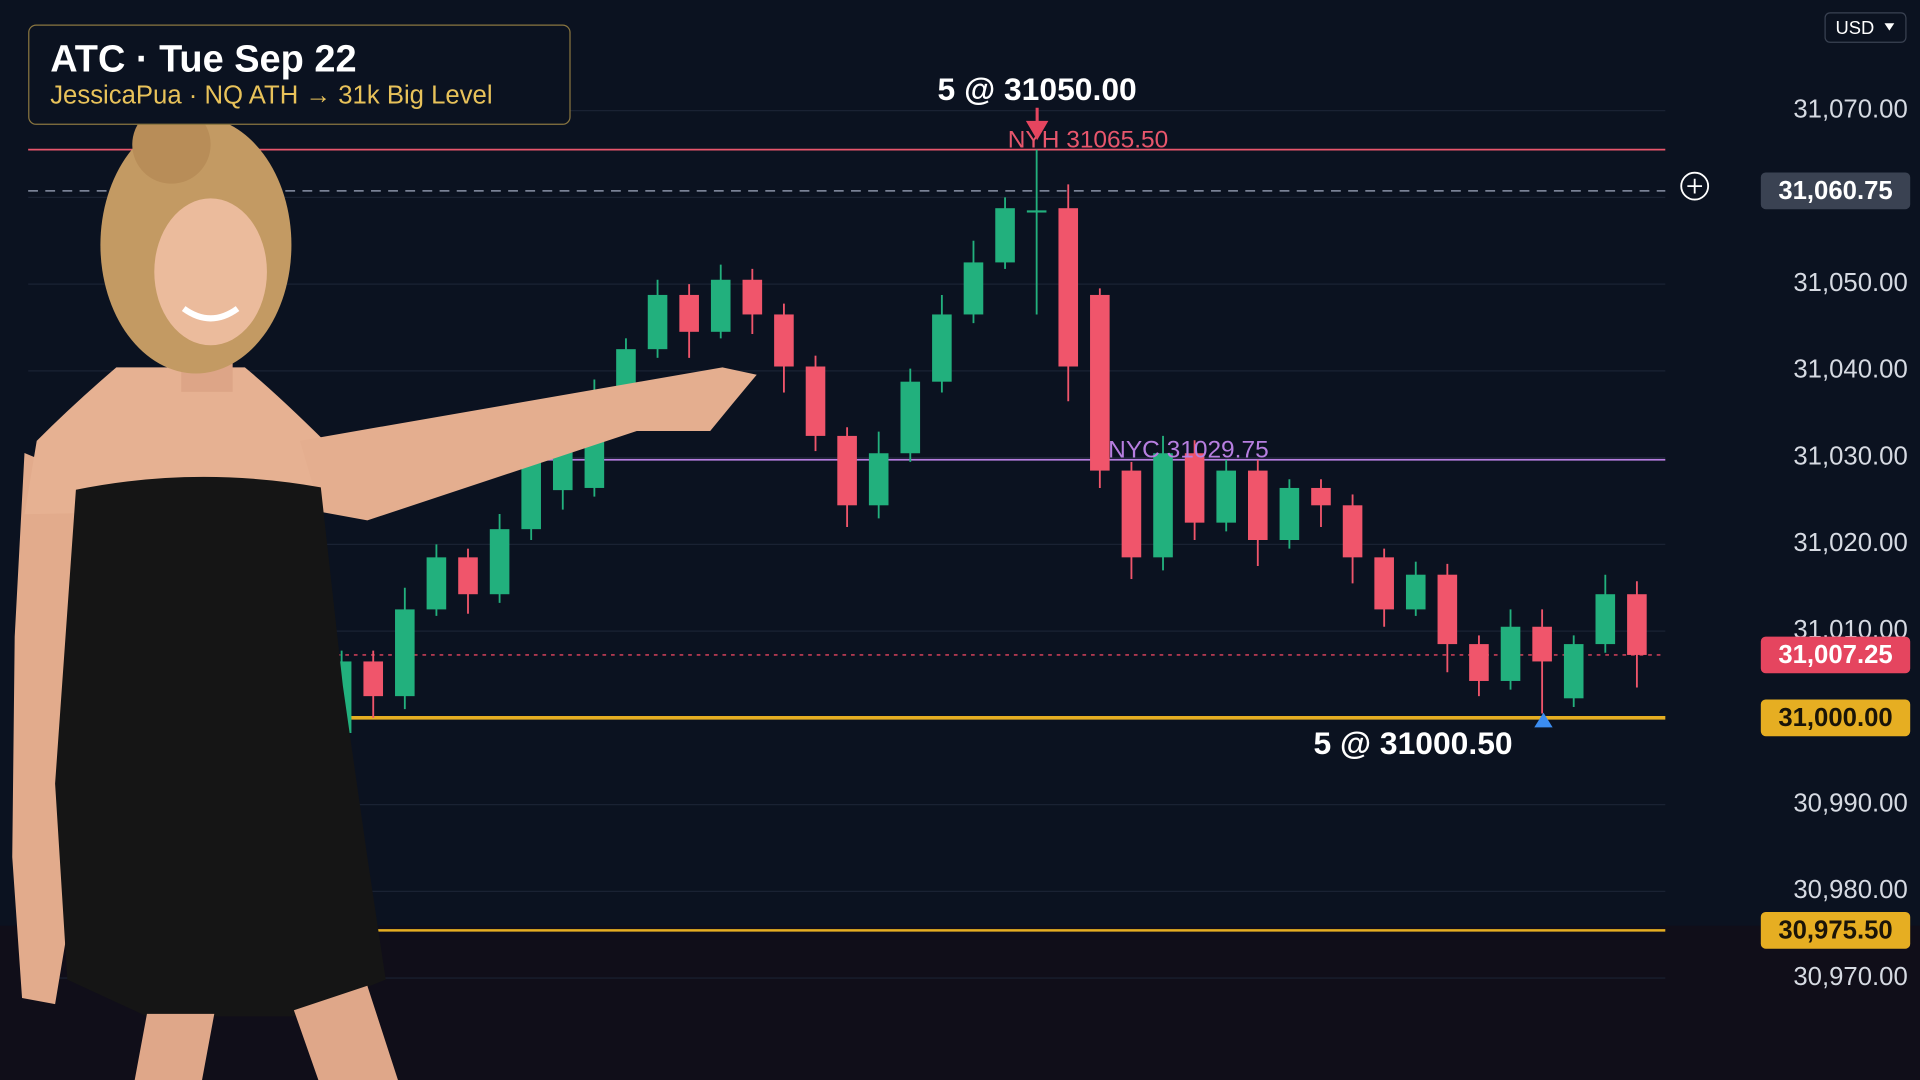 The image size is (1920, 1080). I want to click on crosshair-plus-button, so click(1695, 186).